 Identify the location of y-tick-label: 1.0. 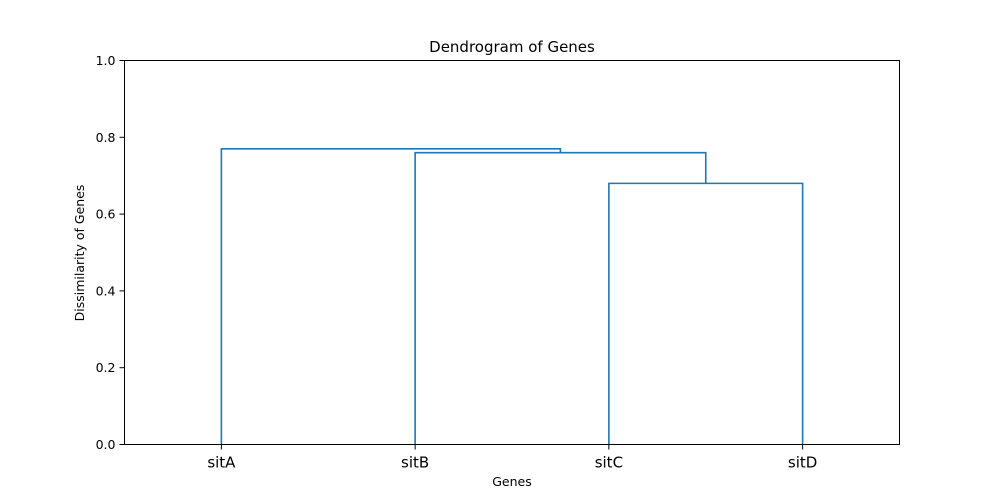
(106, 60).